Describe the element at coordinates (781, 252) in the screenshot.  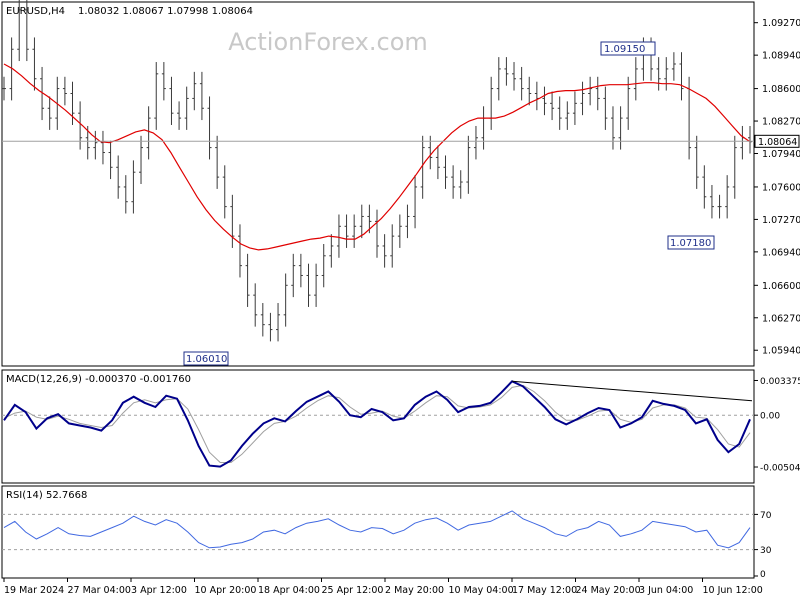
I see `price-tick-label: 1.06940` at that location.